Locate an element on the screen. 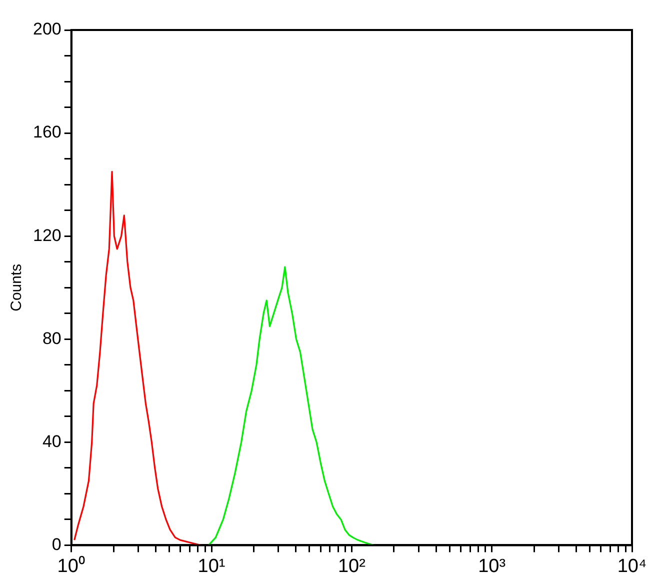 This screenshot has height=585, width=650. y-tick-label: 120 is located at coordinates (47, 235).